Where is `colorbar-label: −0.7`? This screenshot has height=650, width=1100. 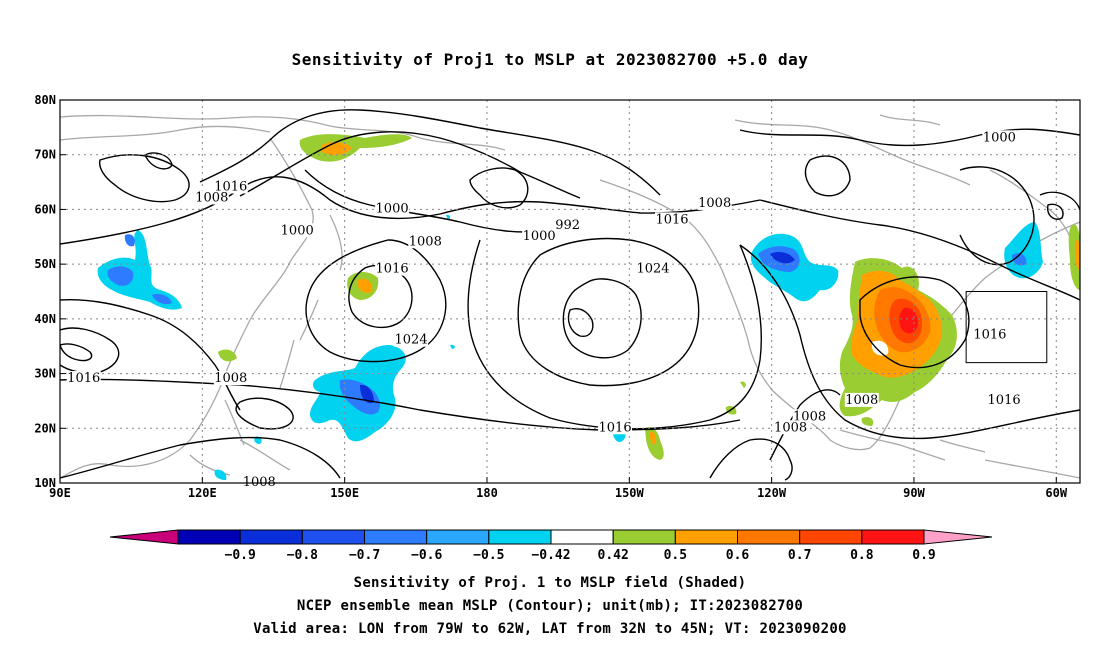
colorbar-label: −0.7 is located at coordinates (364, 555).